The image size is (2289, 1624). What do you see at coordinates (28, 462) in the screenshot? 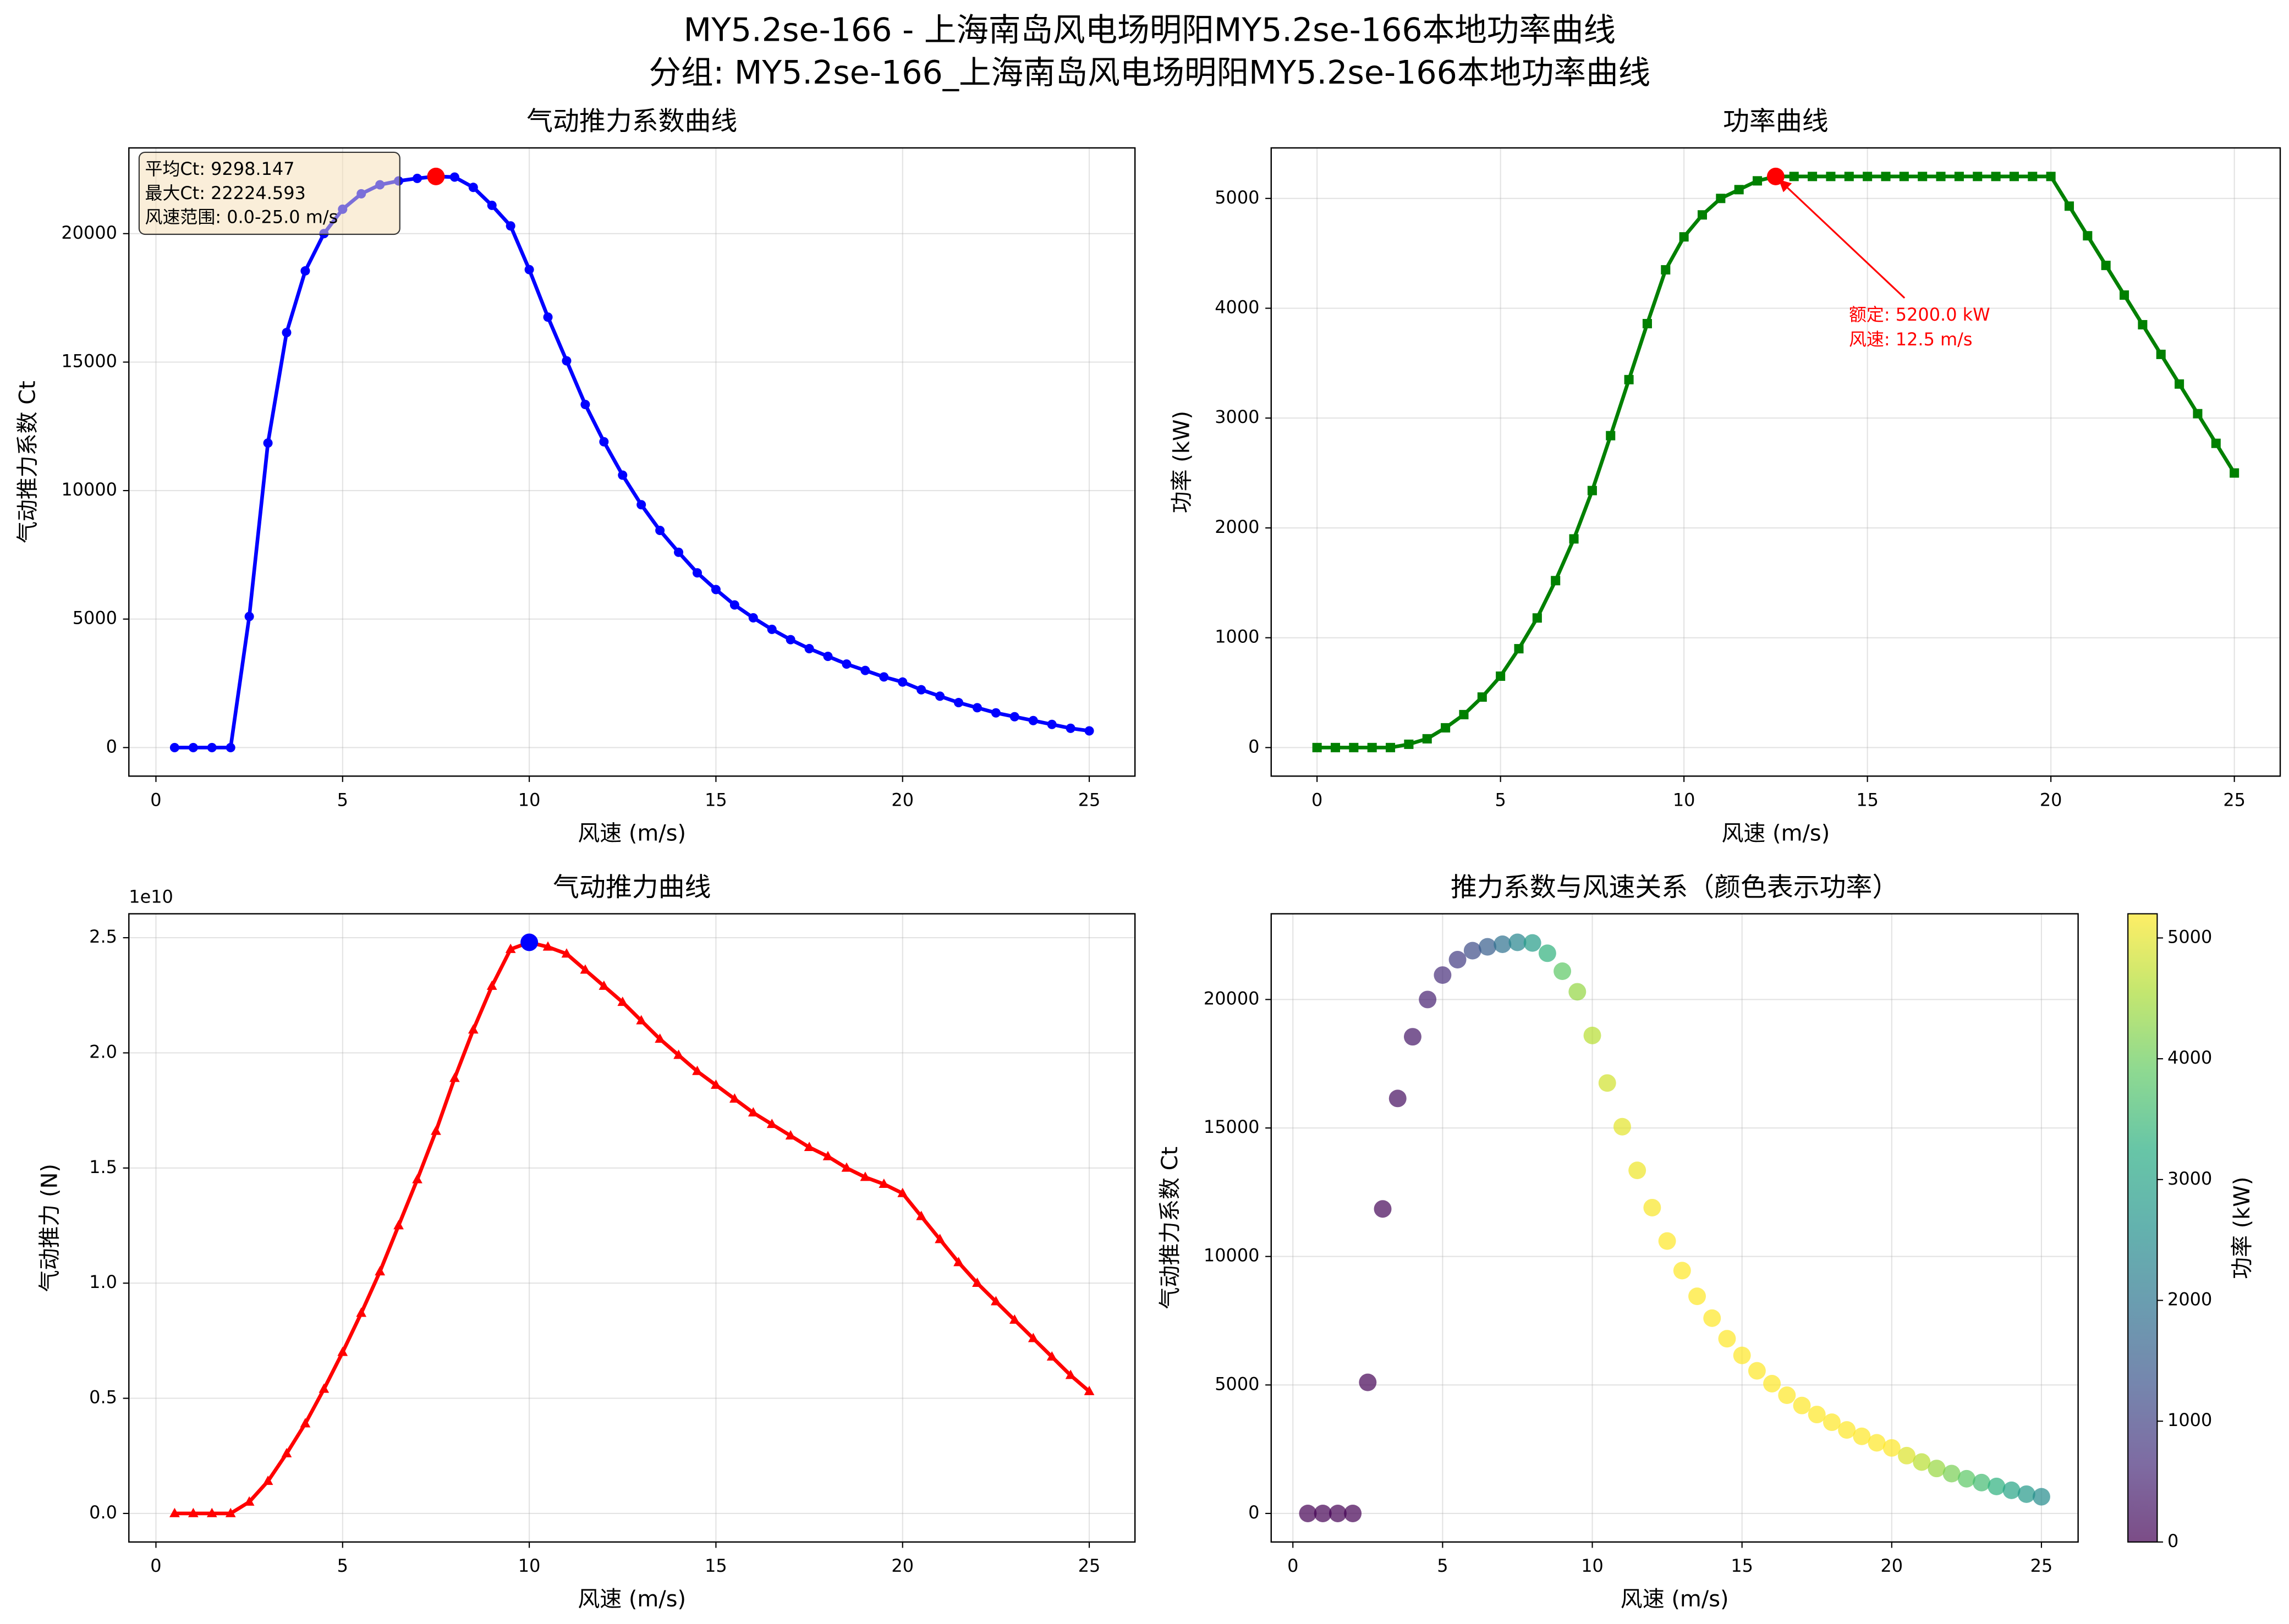
I see `y-axis-label: 气动推力系数 Ct` at bounding box center [28, 462].